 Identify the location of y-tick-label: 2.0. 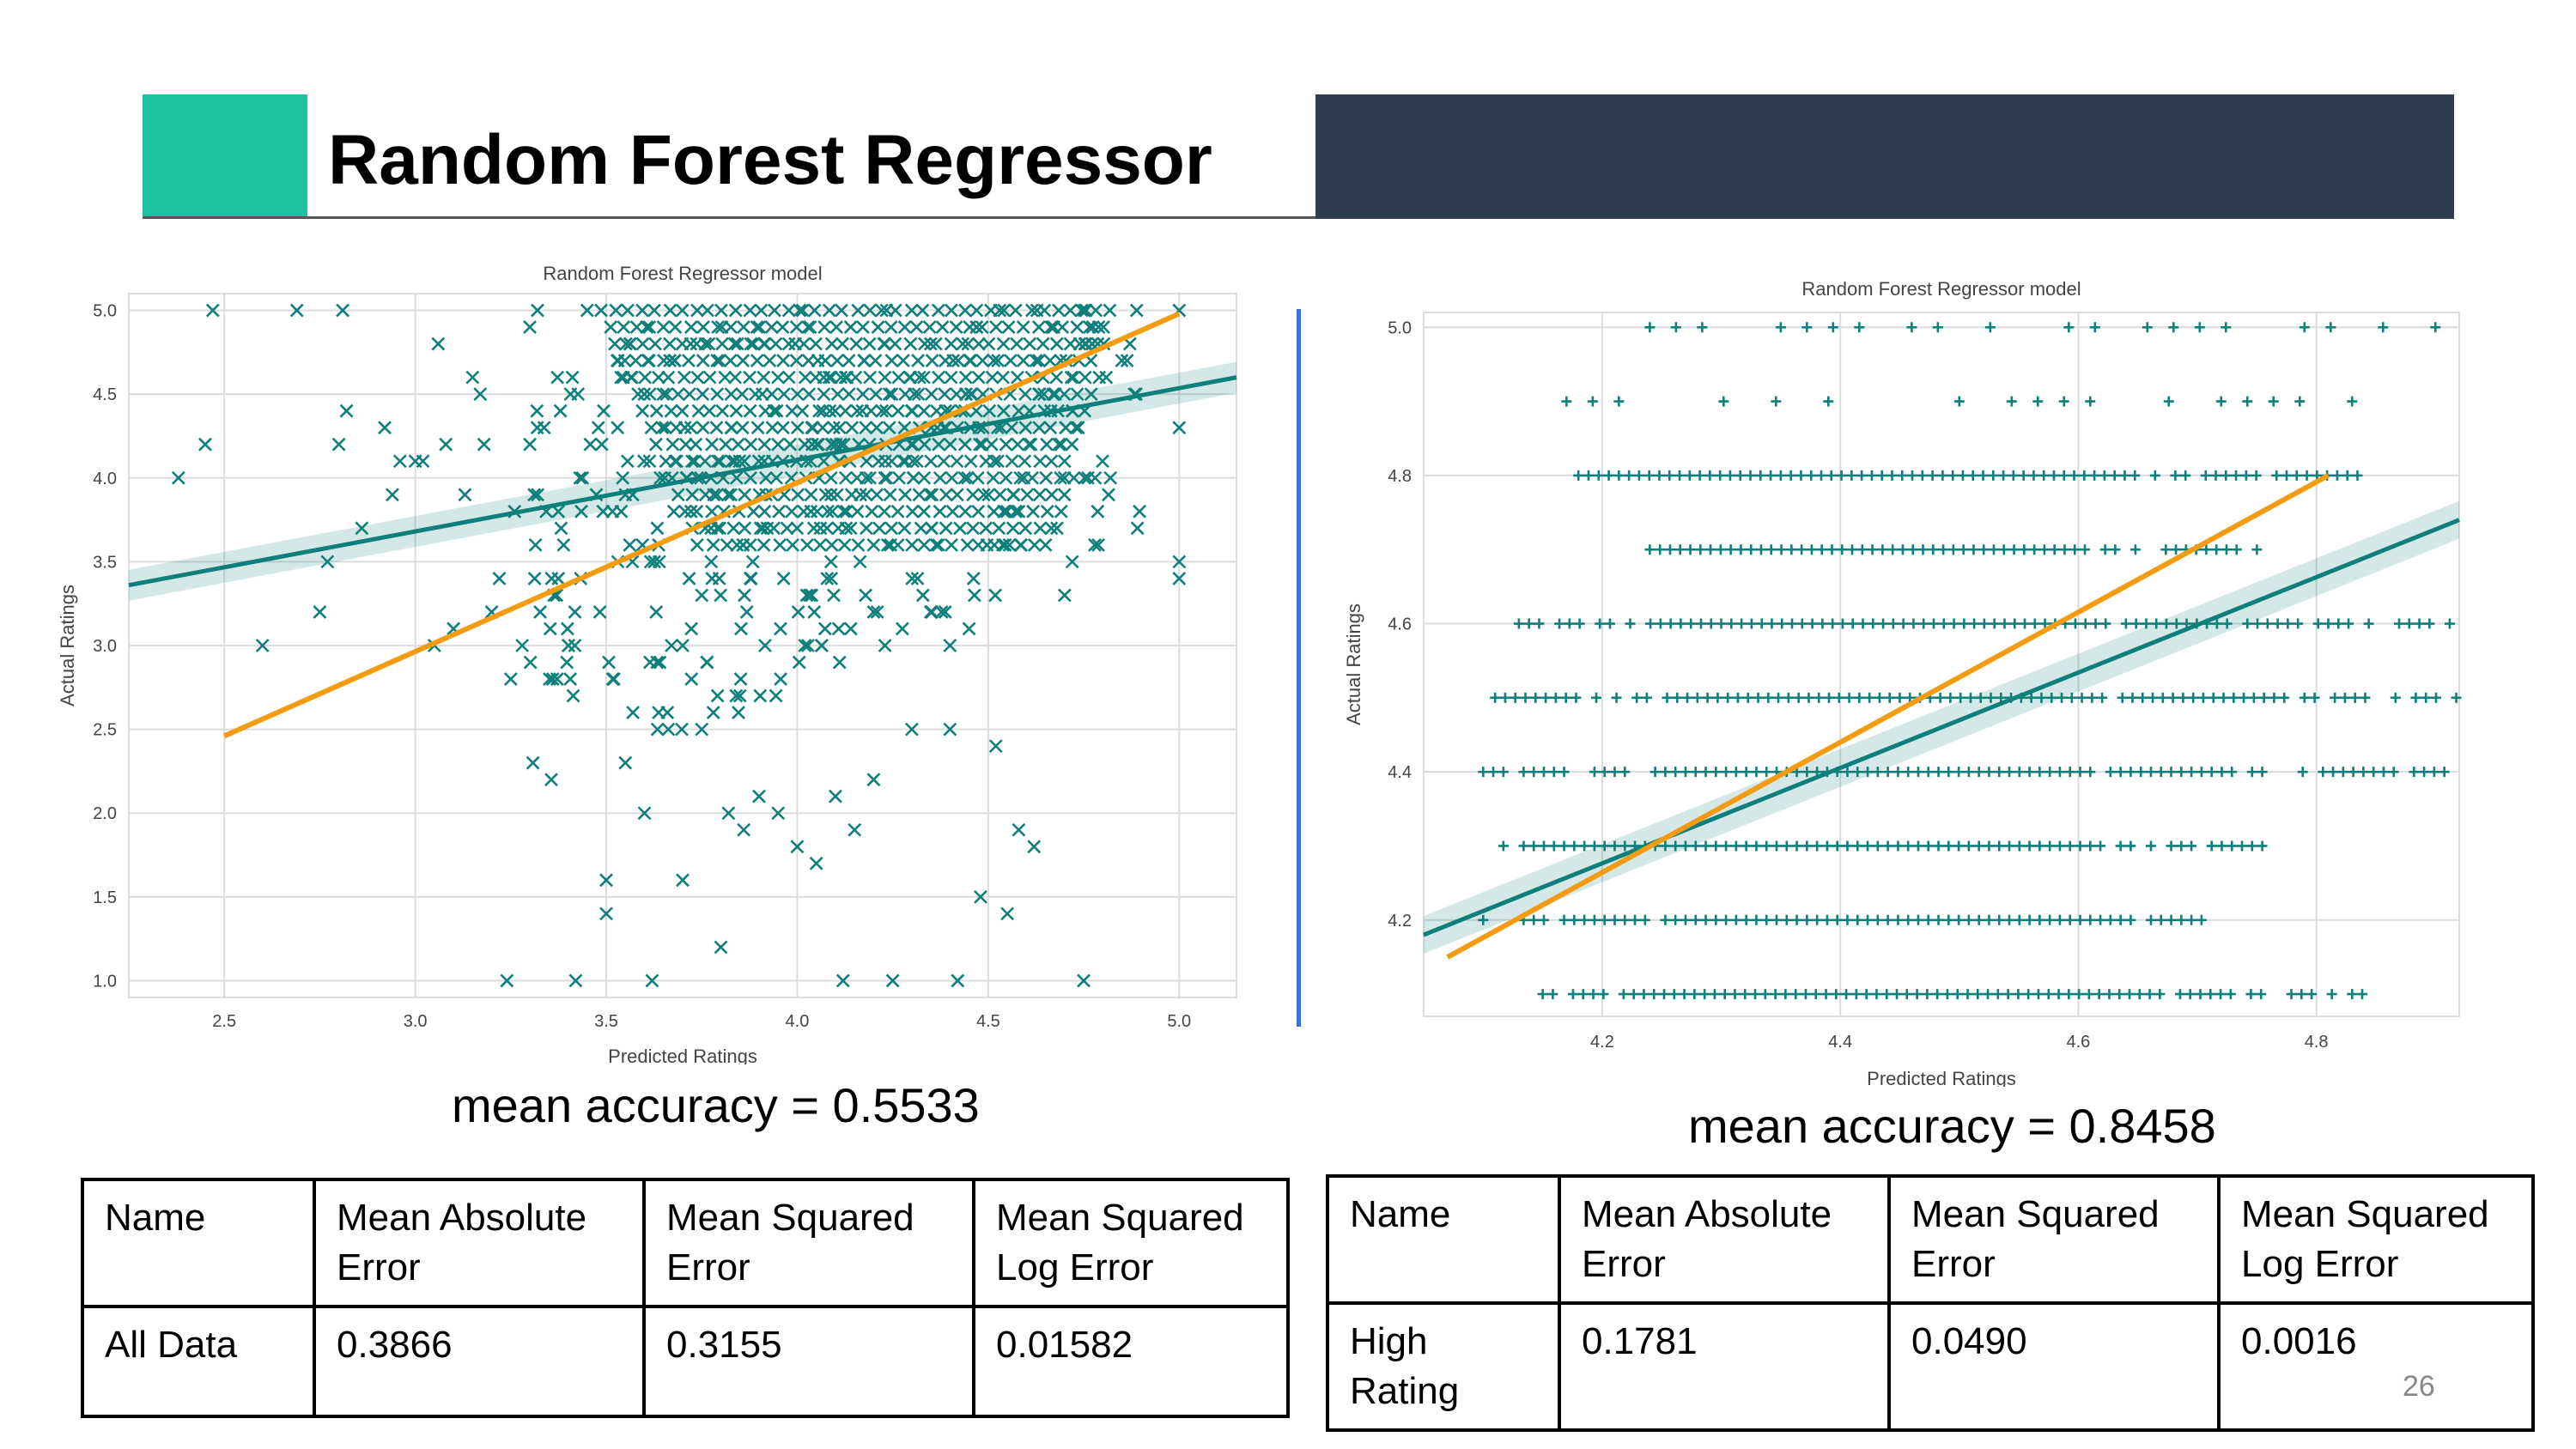
(105, 813).